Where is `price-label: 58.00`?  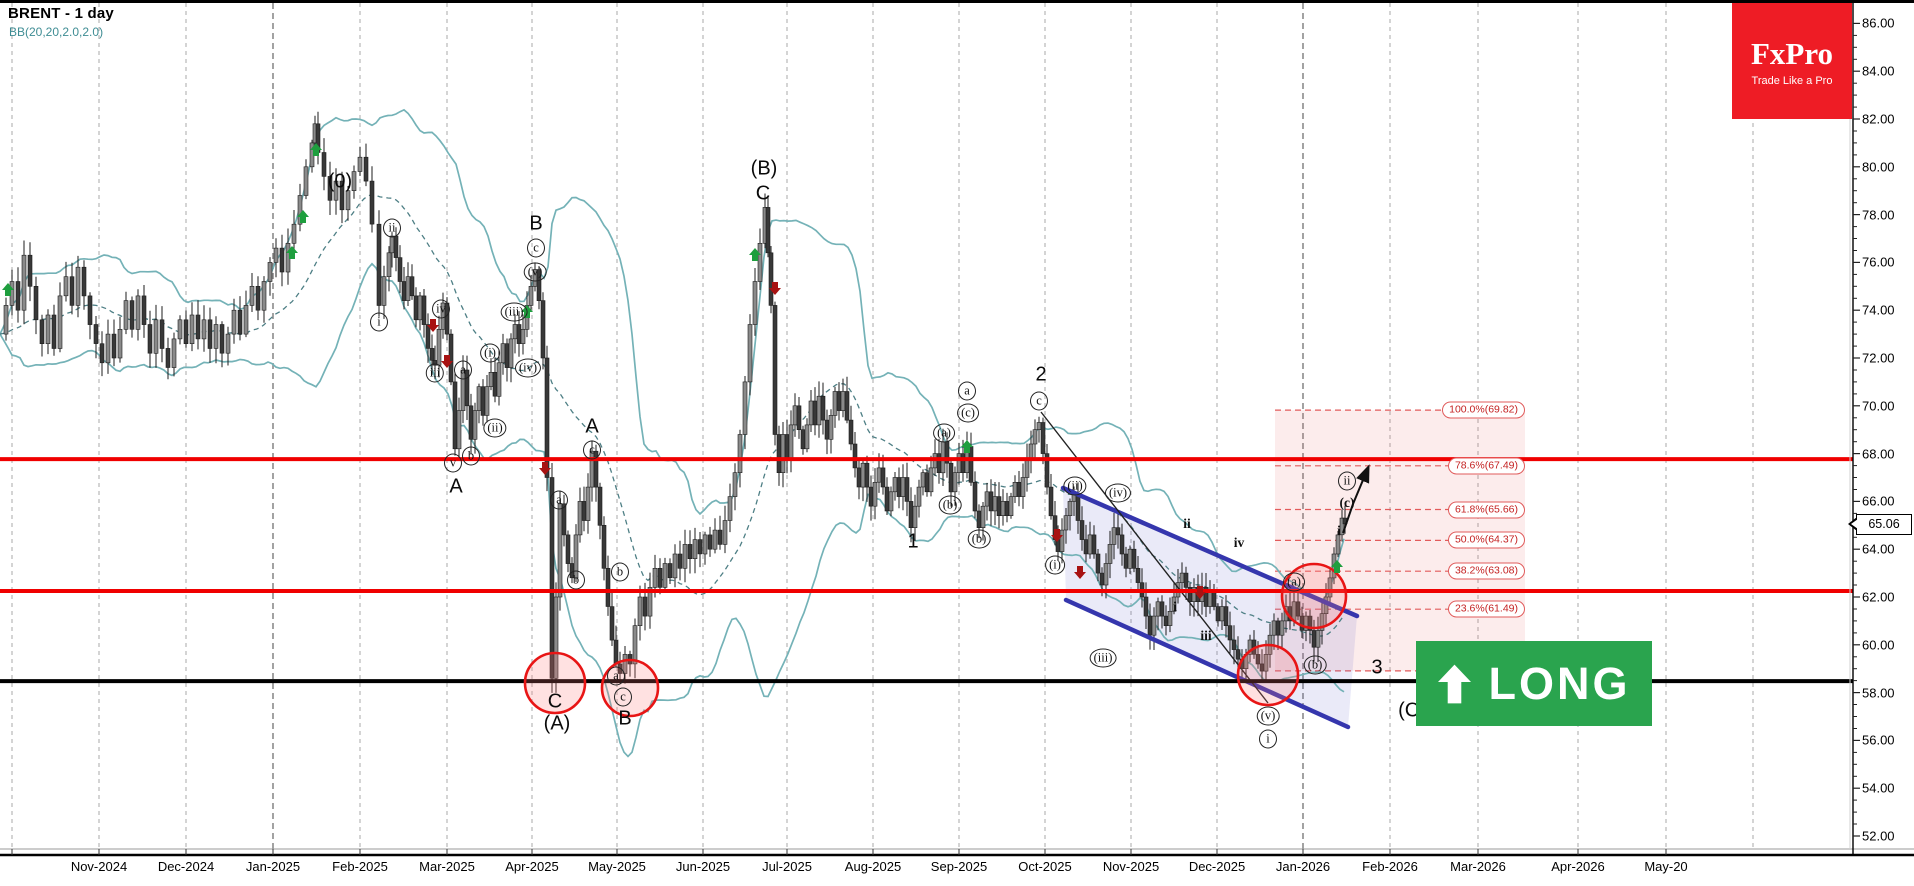
price-label: 58.00 is located at coordinates (1878, 693).